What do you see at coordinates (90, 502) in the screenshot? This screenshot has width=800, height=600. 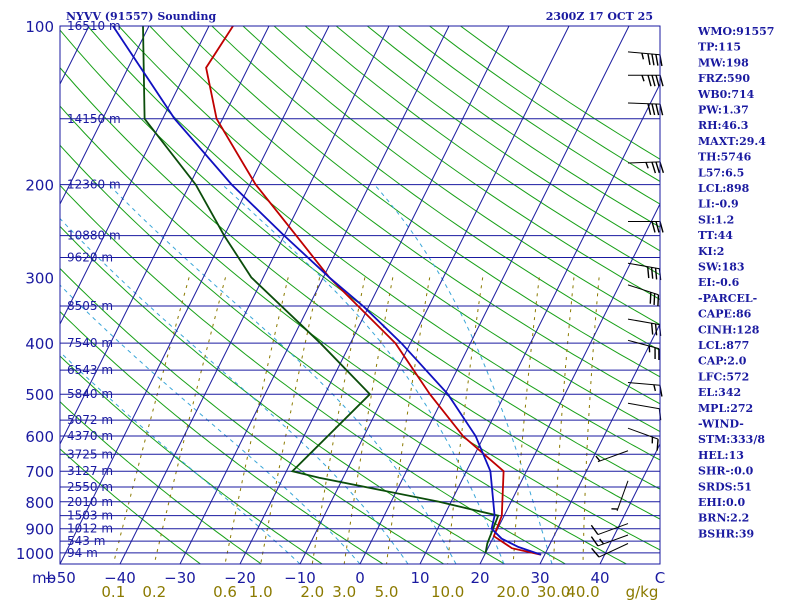 I see `height-label: 2010 m` at bounding box center [90, 502].